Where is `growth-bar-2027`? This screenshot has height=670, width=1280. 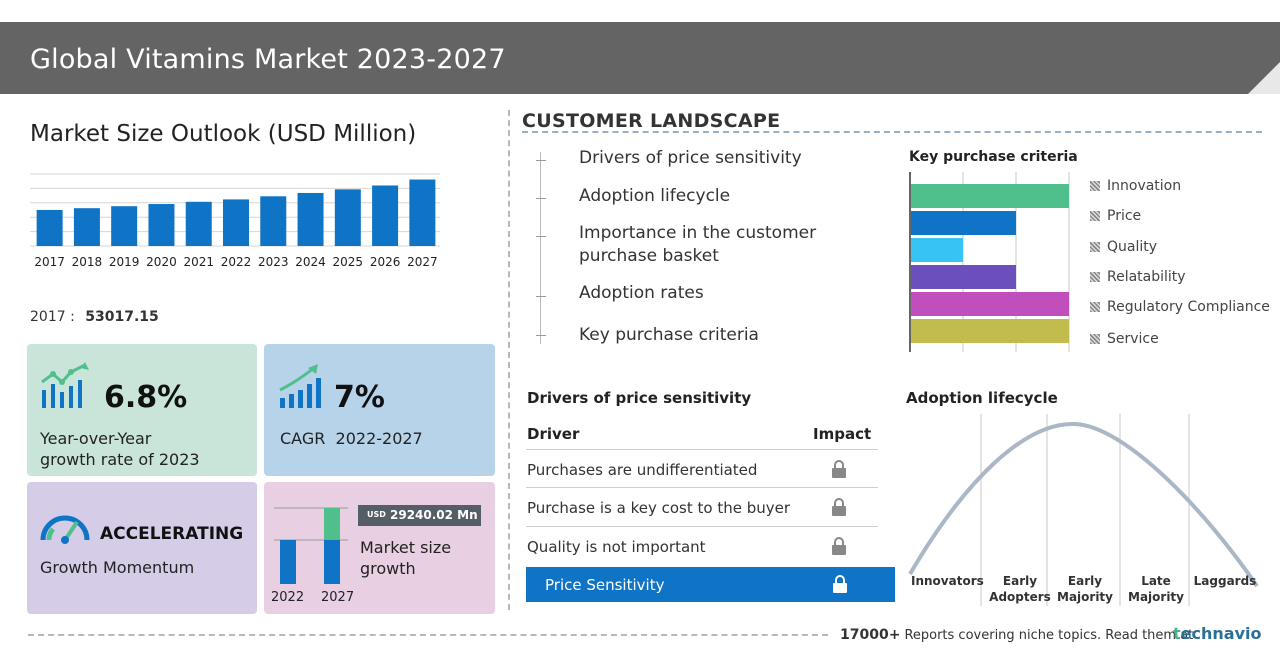
growth-bar-2027 is located at coordinates (332, 562).